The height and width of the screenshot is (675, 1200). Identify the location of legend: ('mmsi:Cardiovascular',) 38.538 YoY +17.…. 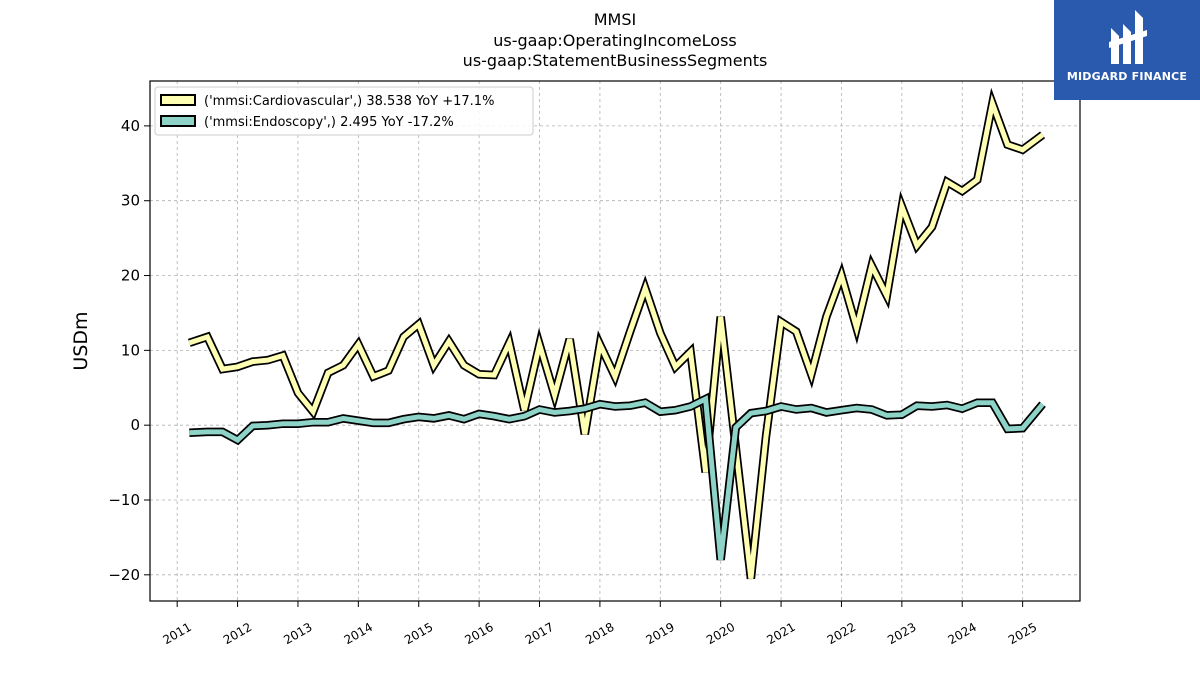
(344, 111).